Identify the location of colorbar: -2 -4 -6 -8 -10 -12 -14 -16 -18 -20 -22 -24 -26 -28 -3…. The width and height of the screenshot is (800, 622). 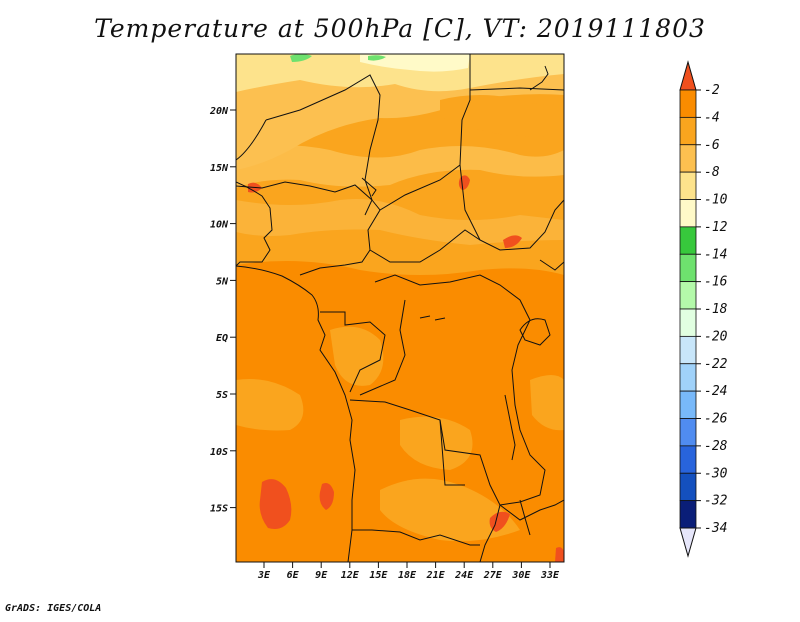
(703, 309).